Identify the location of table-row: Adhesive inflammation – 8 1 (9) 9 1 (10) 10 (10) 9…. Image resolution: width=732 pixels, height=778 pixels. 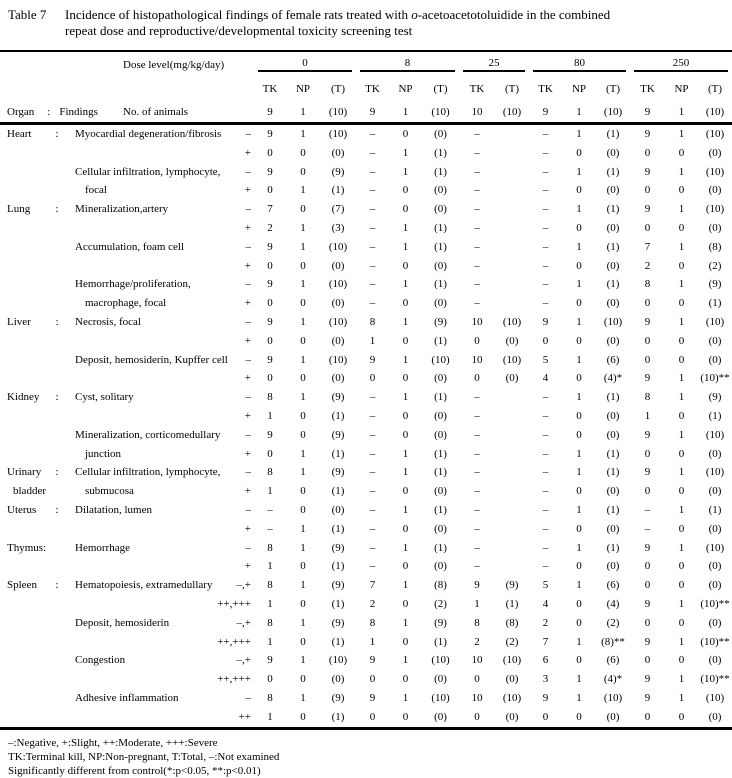
(366, 698).